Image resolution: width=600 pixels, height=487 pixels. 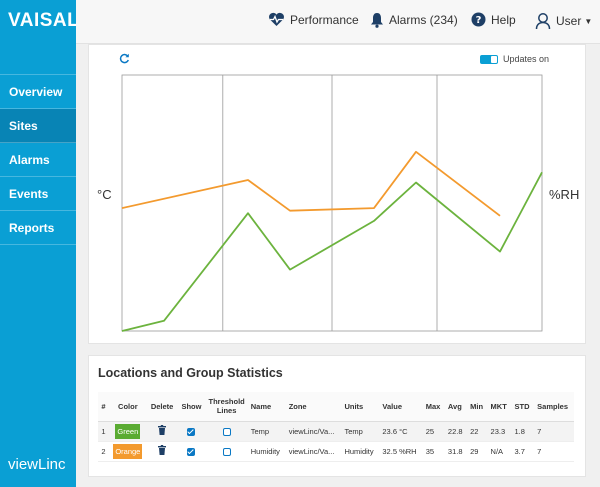 I want to click on col-max: Max, so click(x=433, y=407).